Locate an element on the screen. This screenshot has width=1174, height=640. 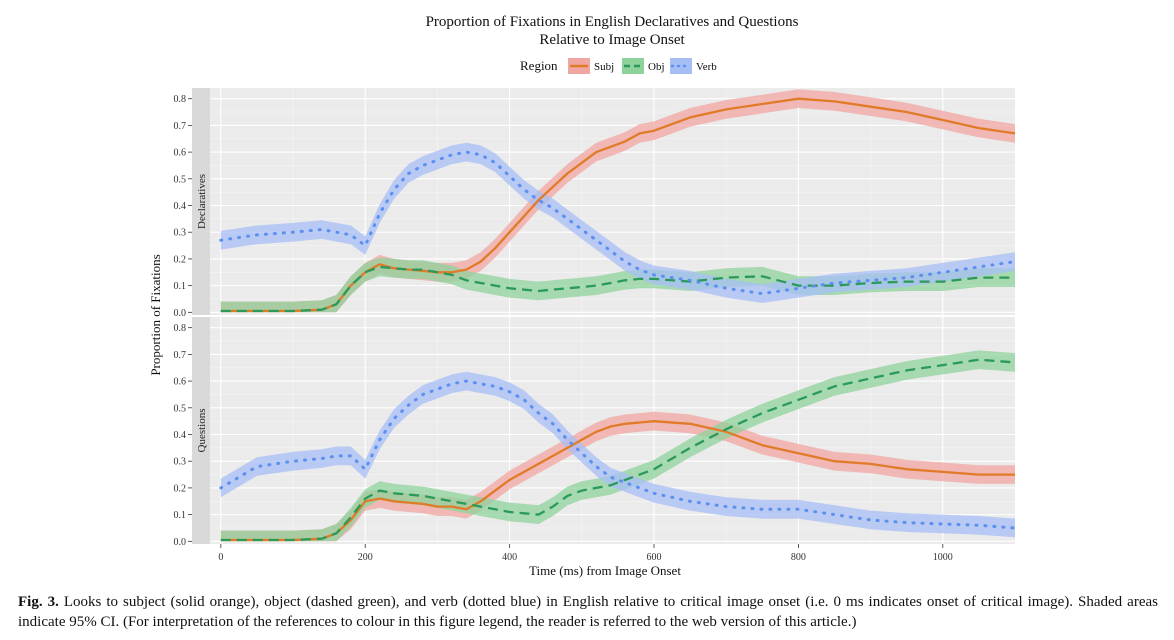
legend-item-obj: Obj is located at coordinates (643, 66).